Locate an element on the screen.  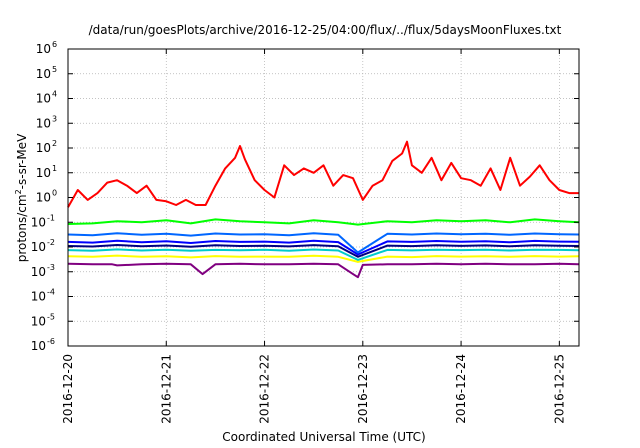
y-tick-label-exponent: 5 is located at coordinates (54, 69).